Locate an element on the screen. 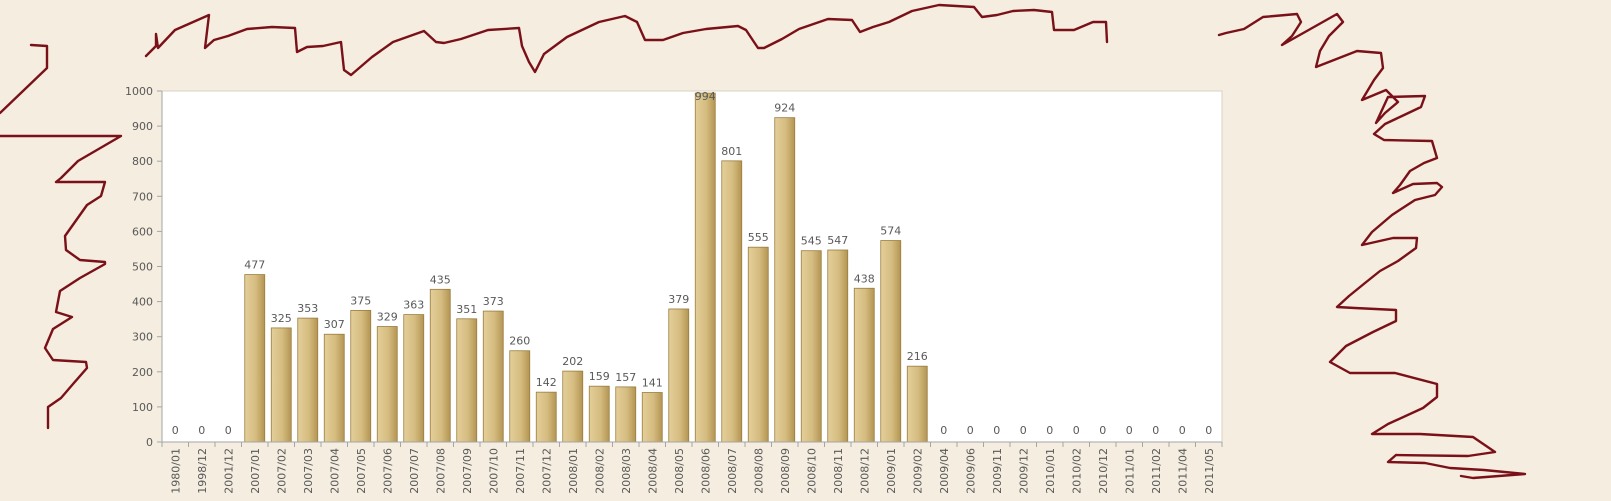 The image size is (1611, 501). data-label: 477 is located at coordinates (254, 265).